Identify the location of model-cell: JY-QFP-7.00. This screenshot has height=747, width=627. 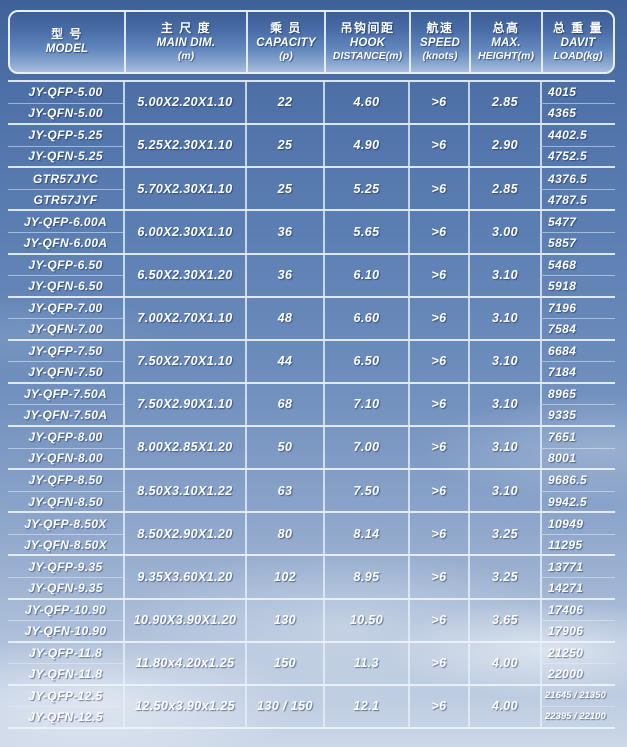
(65, 307).